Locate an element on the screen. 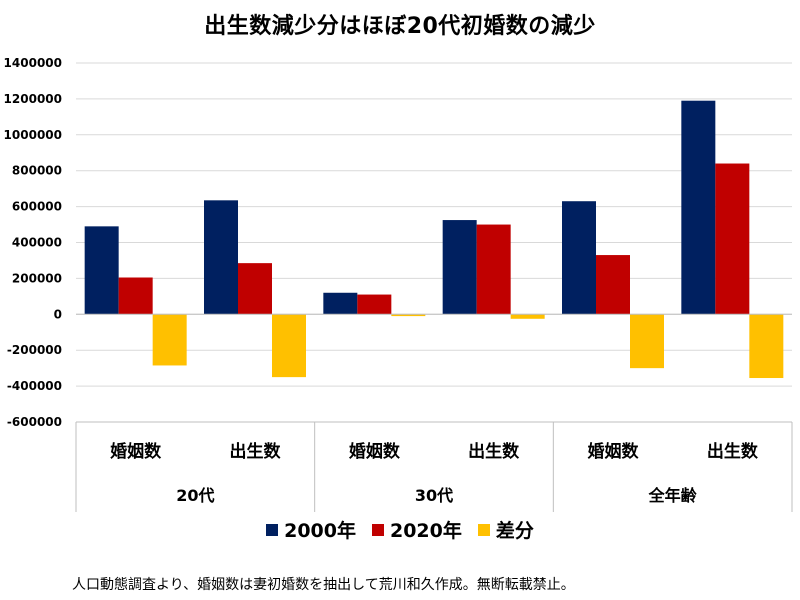 The height and width of the screenshot is (600, 800). y-tick-label: -600000 is located at coordinates (34, 422).